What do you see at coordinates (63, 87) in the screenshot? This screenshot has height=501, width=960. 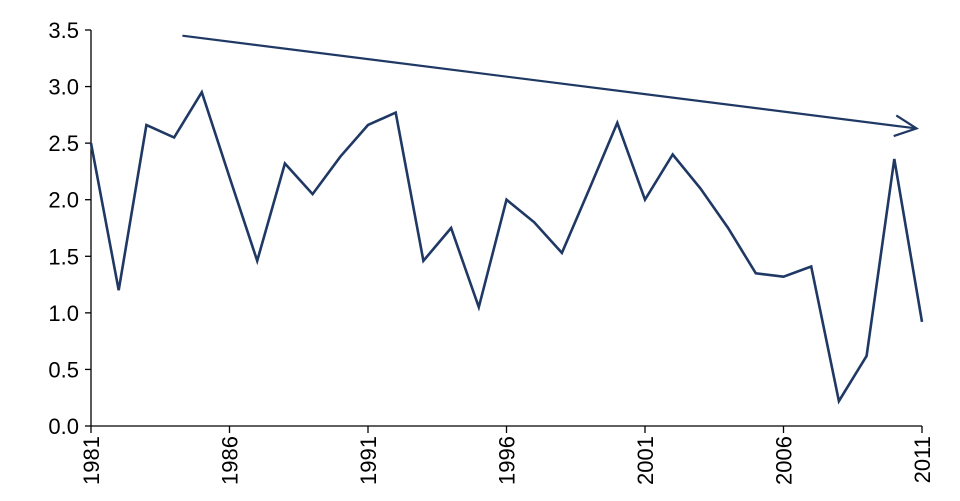 I see `y-tick-label: 3.0` at bounding box center [63, 87].